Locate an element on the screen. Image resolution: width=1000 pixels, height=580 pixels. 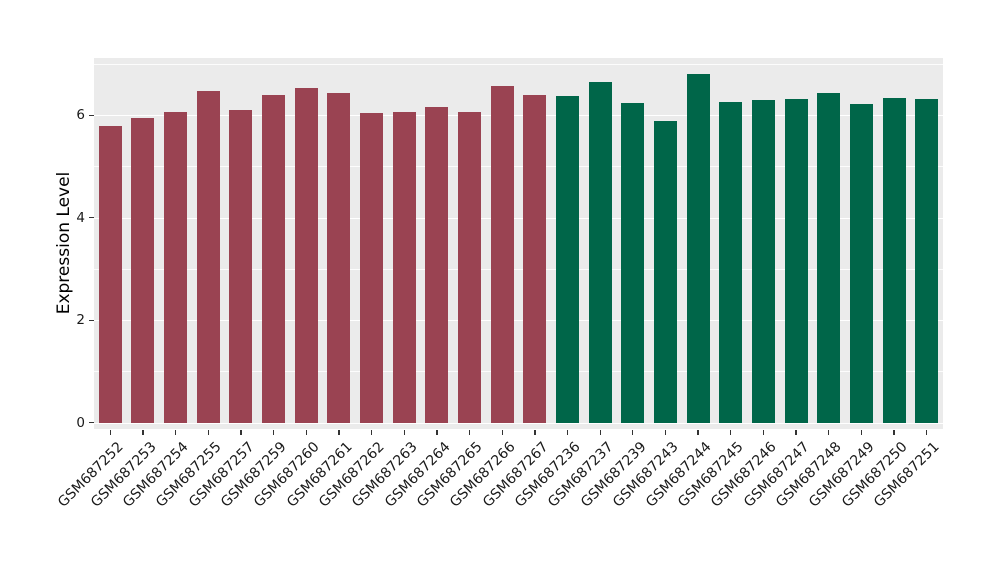
x-tick-label: GSM687245 is located at coordinates (711, 475).